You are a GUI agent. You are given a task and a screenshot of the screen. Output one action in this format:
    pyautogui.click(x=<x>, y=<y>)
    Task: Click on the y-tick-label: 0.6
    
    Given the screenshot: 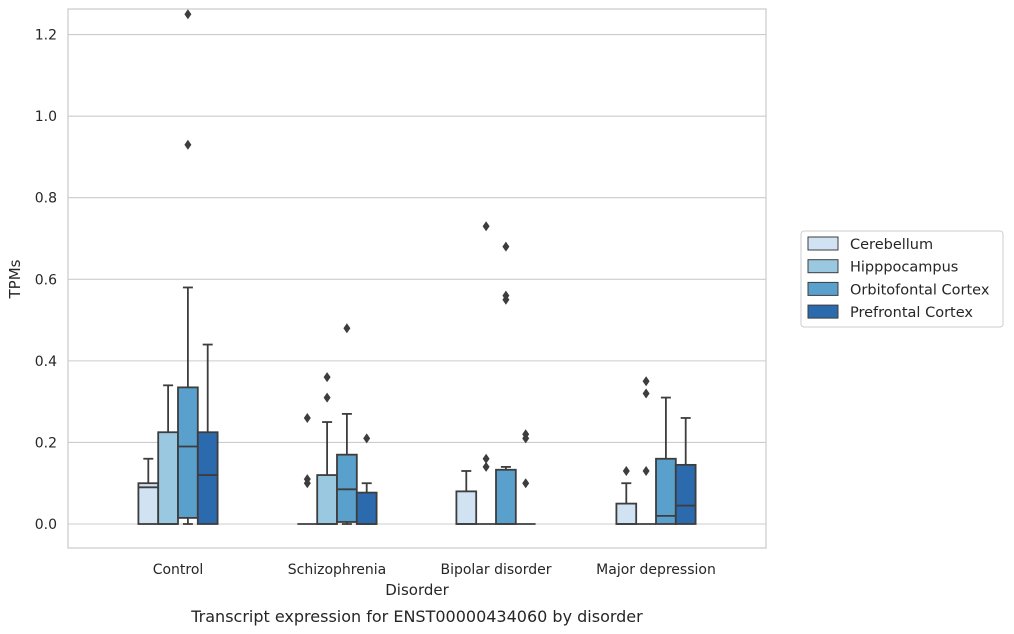 What is the action you would take?
    pyautogui.click(x=46, y=280)
    